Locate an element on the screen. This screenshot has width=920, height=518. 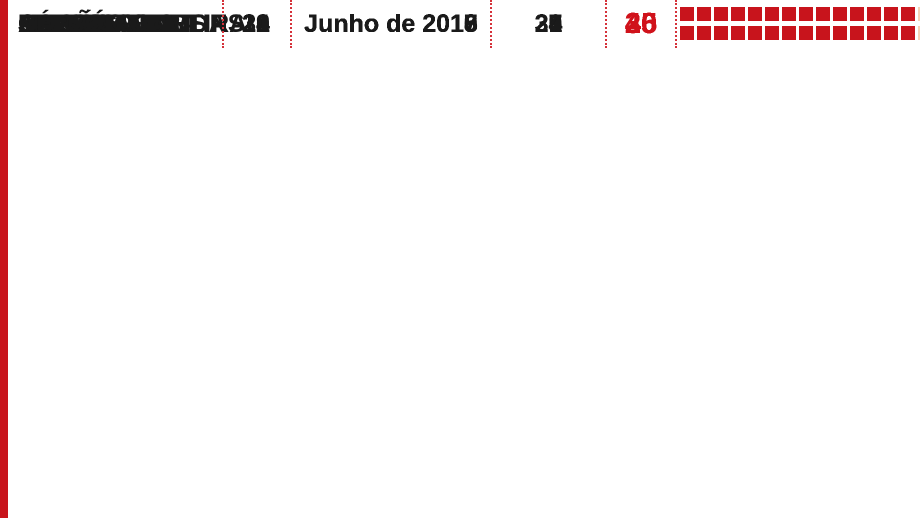
clause-bar is located at coordinates (800, 24).